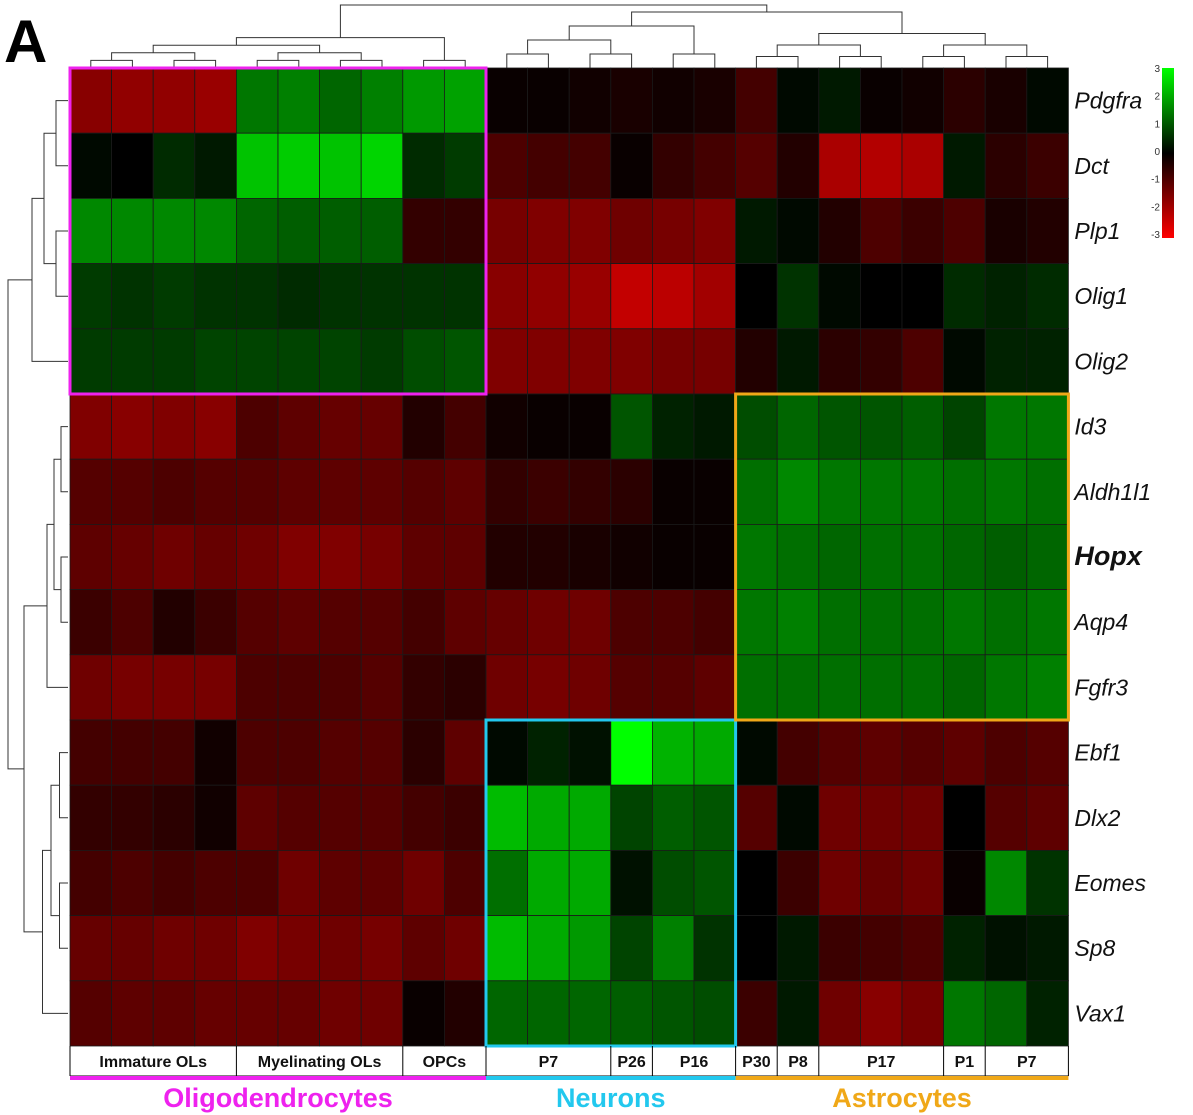 The height and width of the screenshot is (1115, 1193). I want to click on group-labels: Oligodendrocytes Neurons Astrocytes, so click(569, 1094).